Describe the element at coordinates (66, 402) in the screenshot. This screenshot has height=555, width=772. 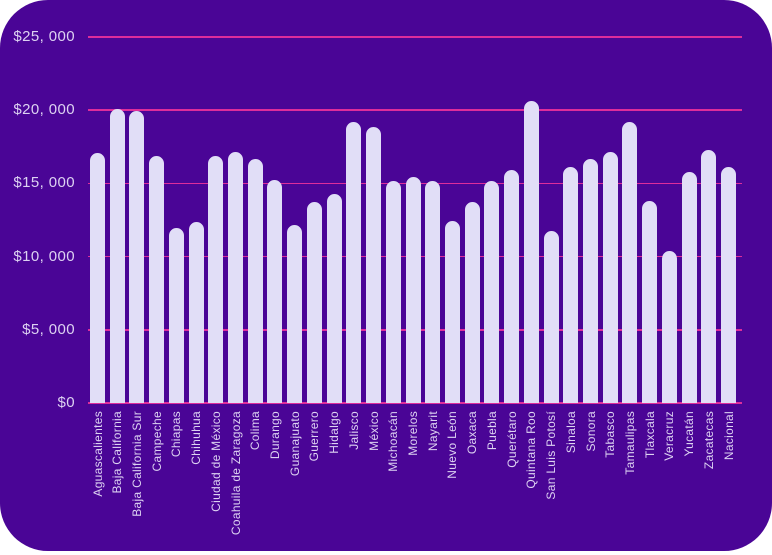
I see `y-tick-label: $0` at that location.